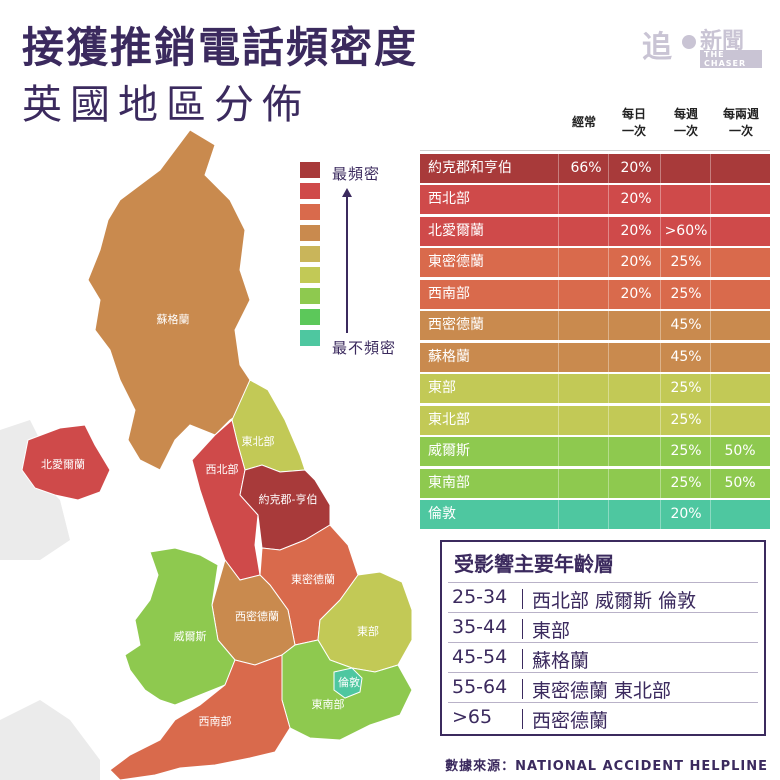 The width and height of the screenshot is (780, 780). What do you see at coordinates (173, 319) in the screenshot?
I see `map-label-scotland: 蘇格蘭` at bounding box center [173, 319].